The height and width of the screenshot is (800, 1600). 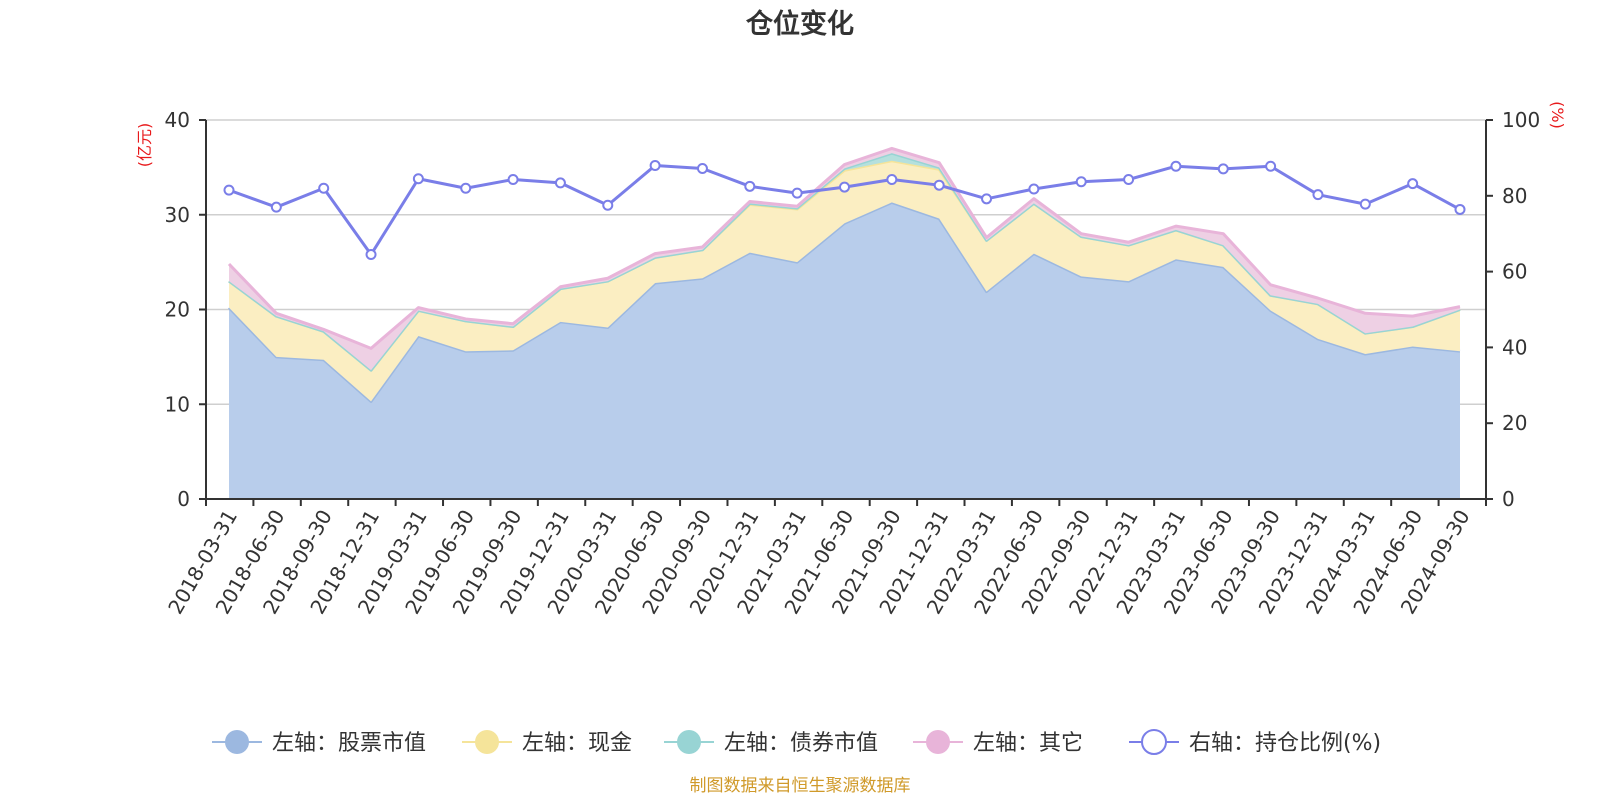 What do you see at coordinates (177, 404) in the screenshot?
I see `left-tick-label: 10` at bounding box center [177, 404].